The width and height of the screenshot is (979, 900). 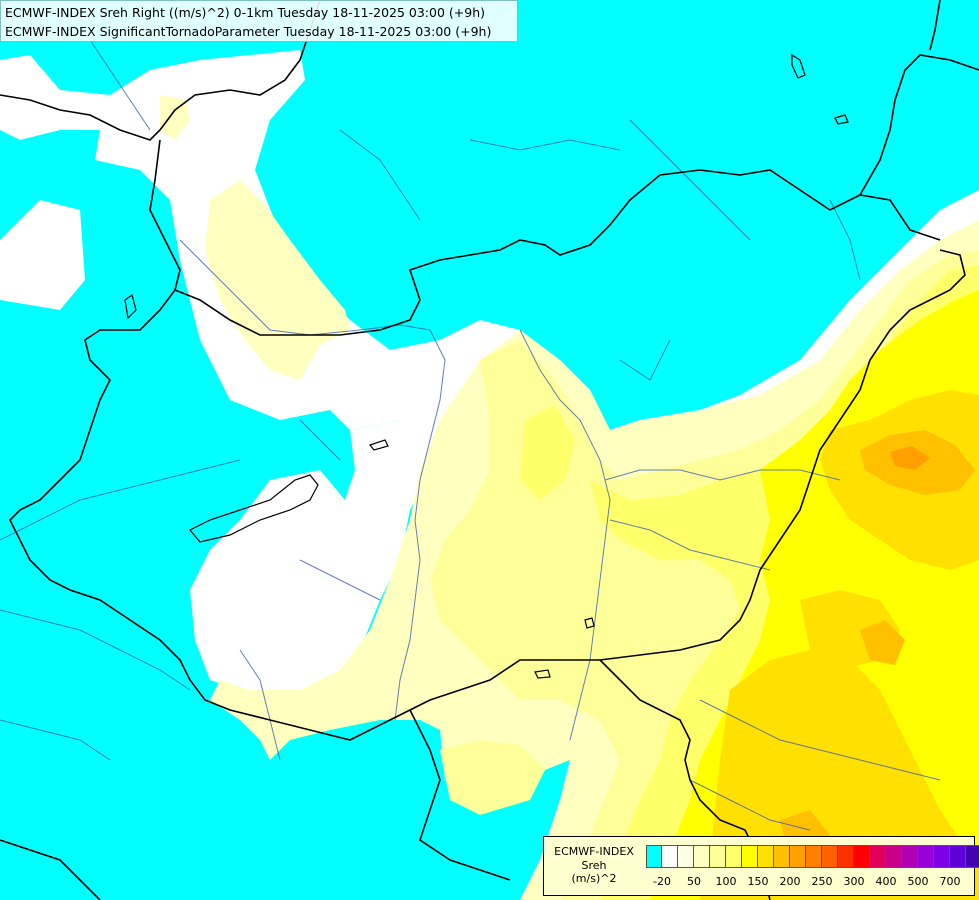 I want to click on legend-tick-label: 200, so click(x=790, y=881).